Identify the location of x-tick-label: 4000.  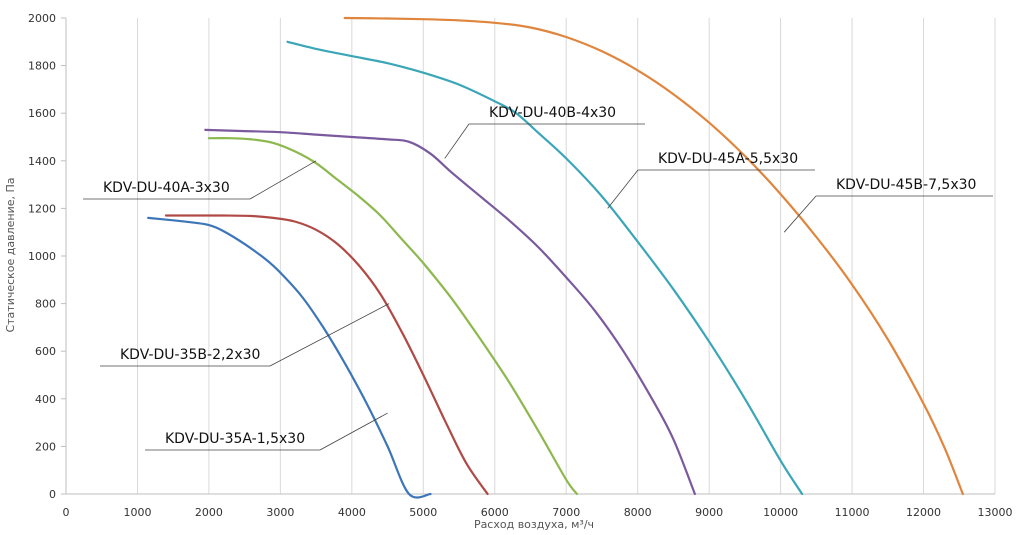
(352, 512).